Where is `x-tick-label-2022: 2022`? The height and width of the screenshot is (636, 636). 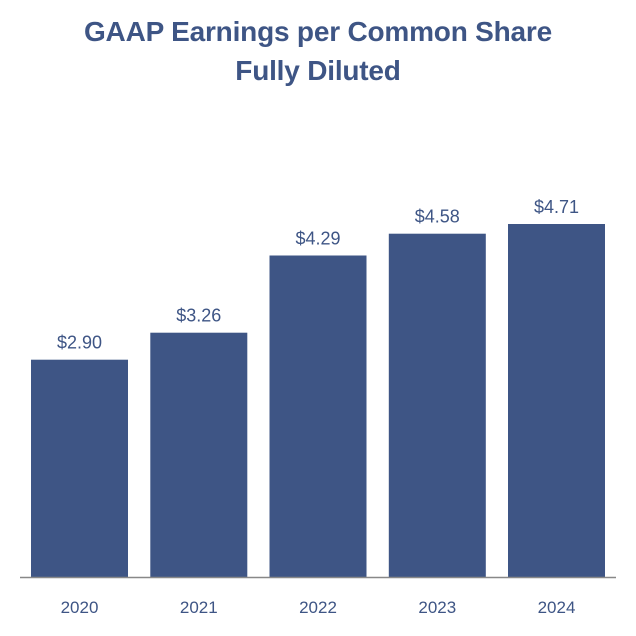
x-tick-label-2022: 2022 is located at coordinates (318, 607).